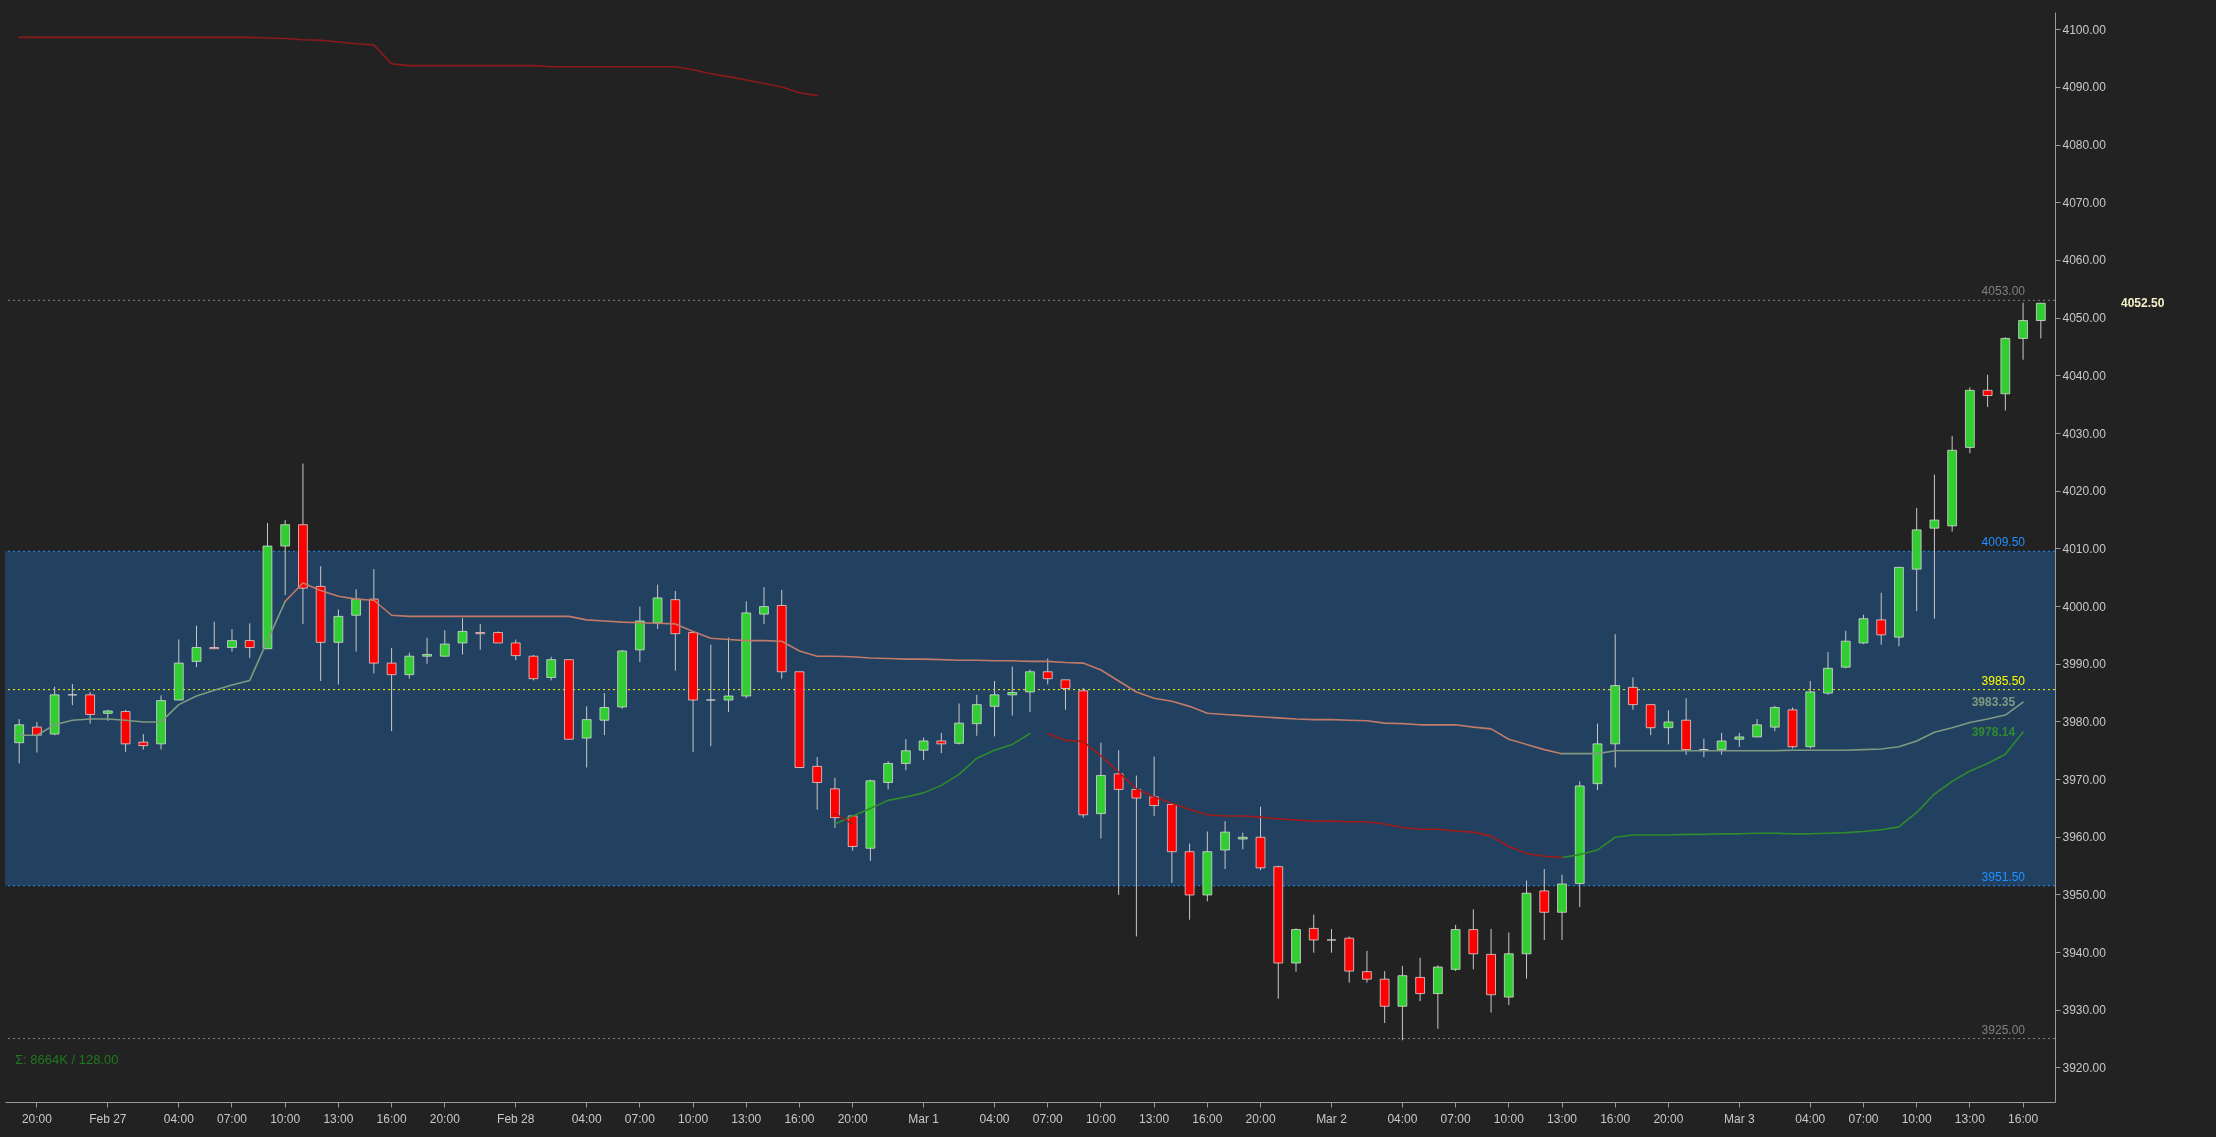  Describe the element at coordinates (2084, 548) in the screenshot. I see `y-tick-label: 4010.00` at that location.